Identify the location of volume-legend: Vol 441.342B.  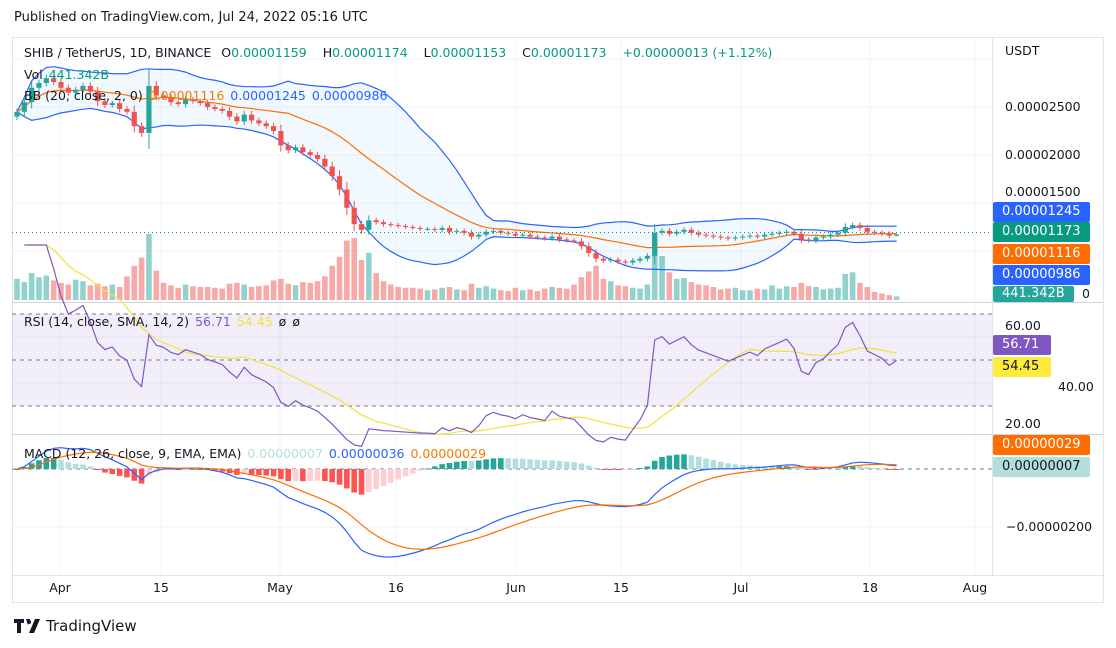
(69, 74).